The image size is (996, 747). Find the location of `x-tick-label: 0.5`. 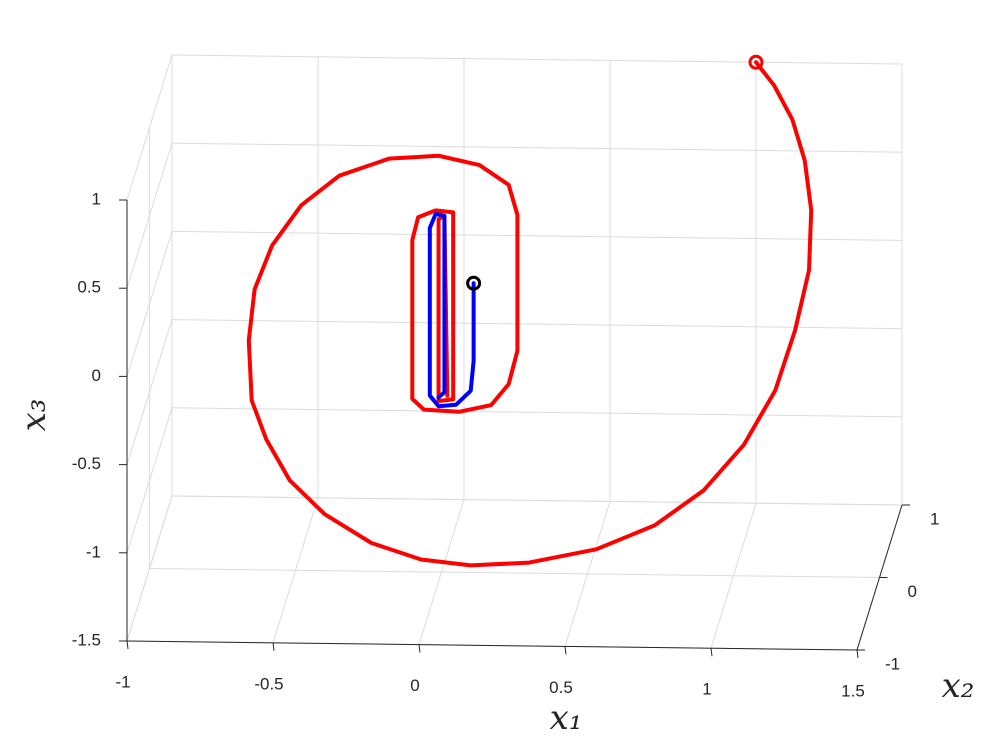

x-tick-label: 0.5 is located at coordinates (561, 687).